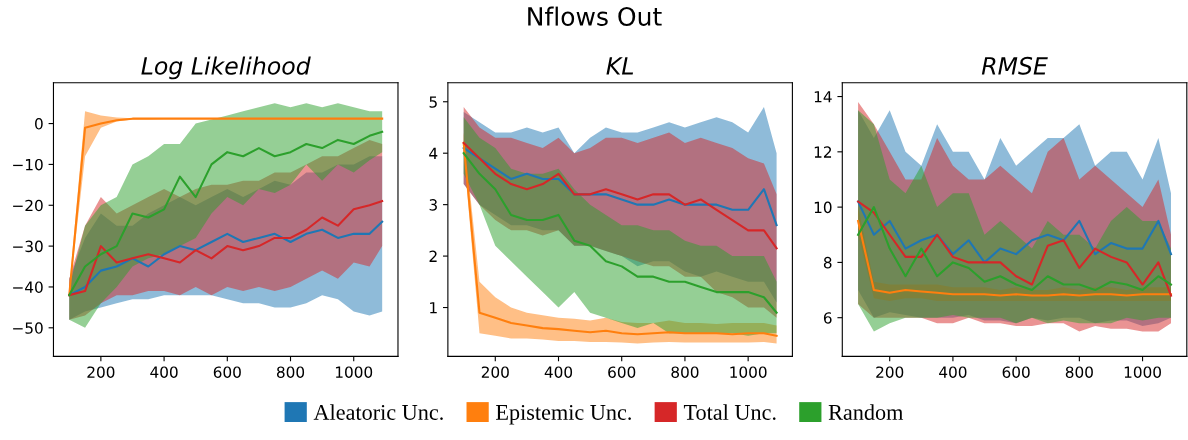 Image resolution: width=1188 pixels, height=440 pixels. I want to click on chart-title: Log Likelihood, so click(226, 68).